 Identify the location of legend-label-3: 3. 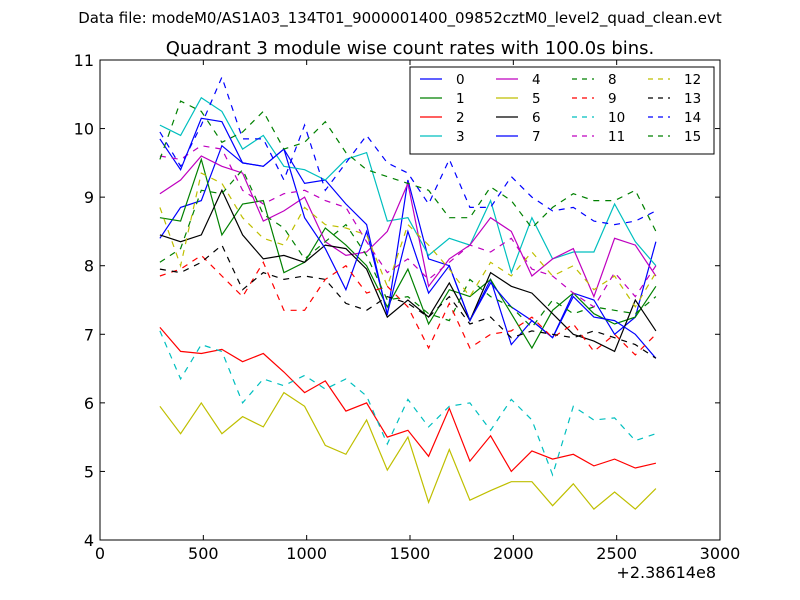
(460, 137).